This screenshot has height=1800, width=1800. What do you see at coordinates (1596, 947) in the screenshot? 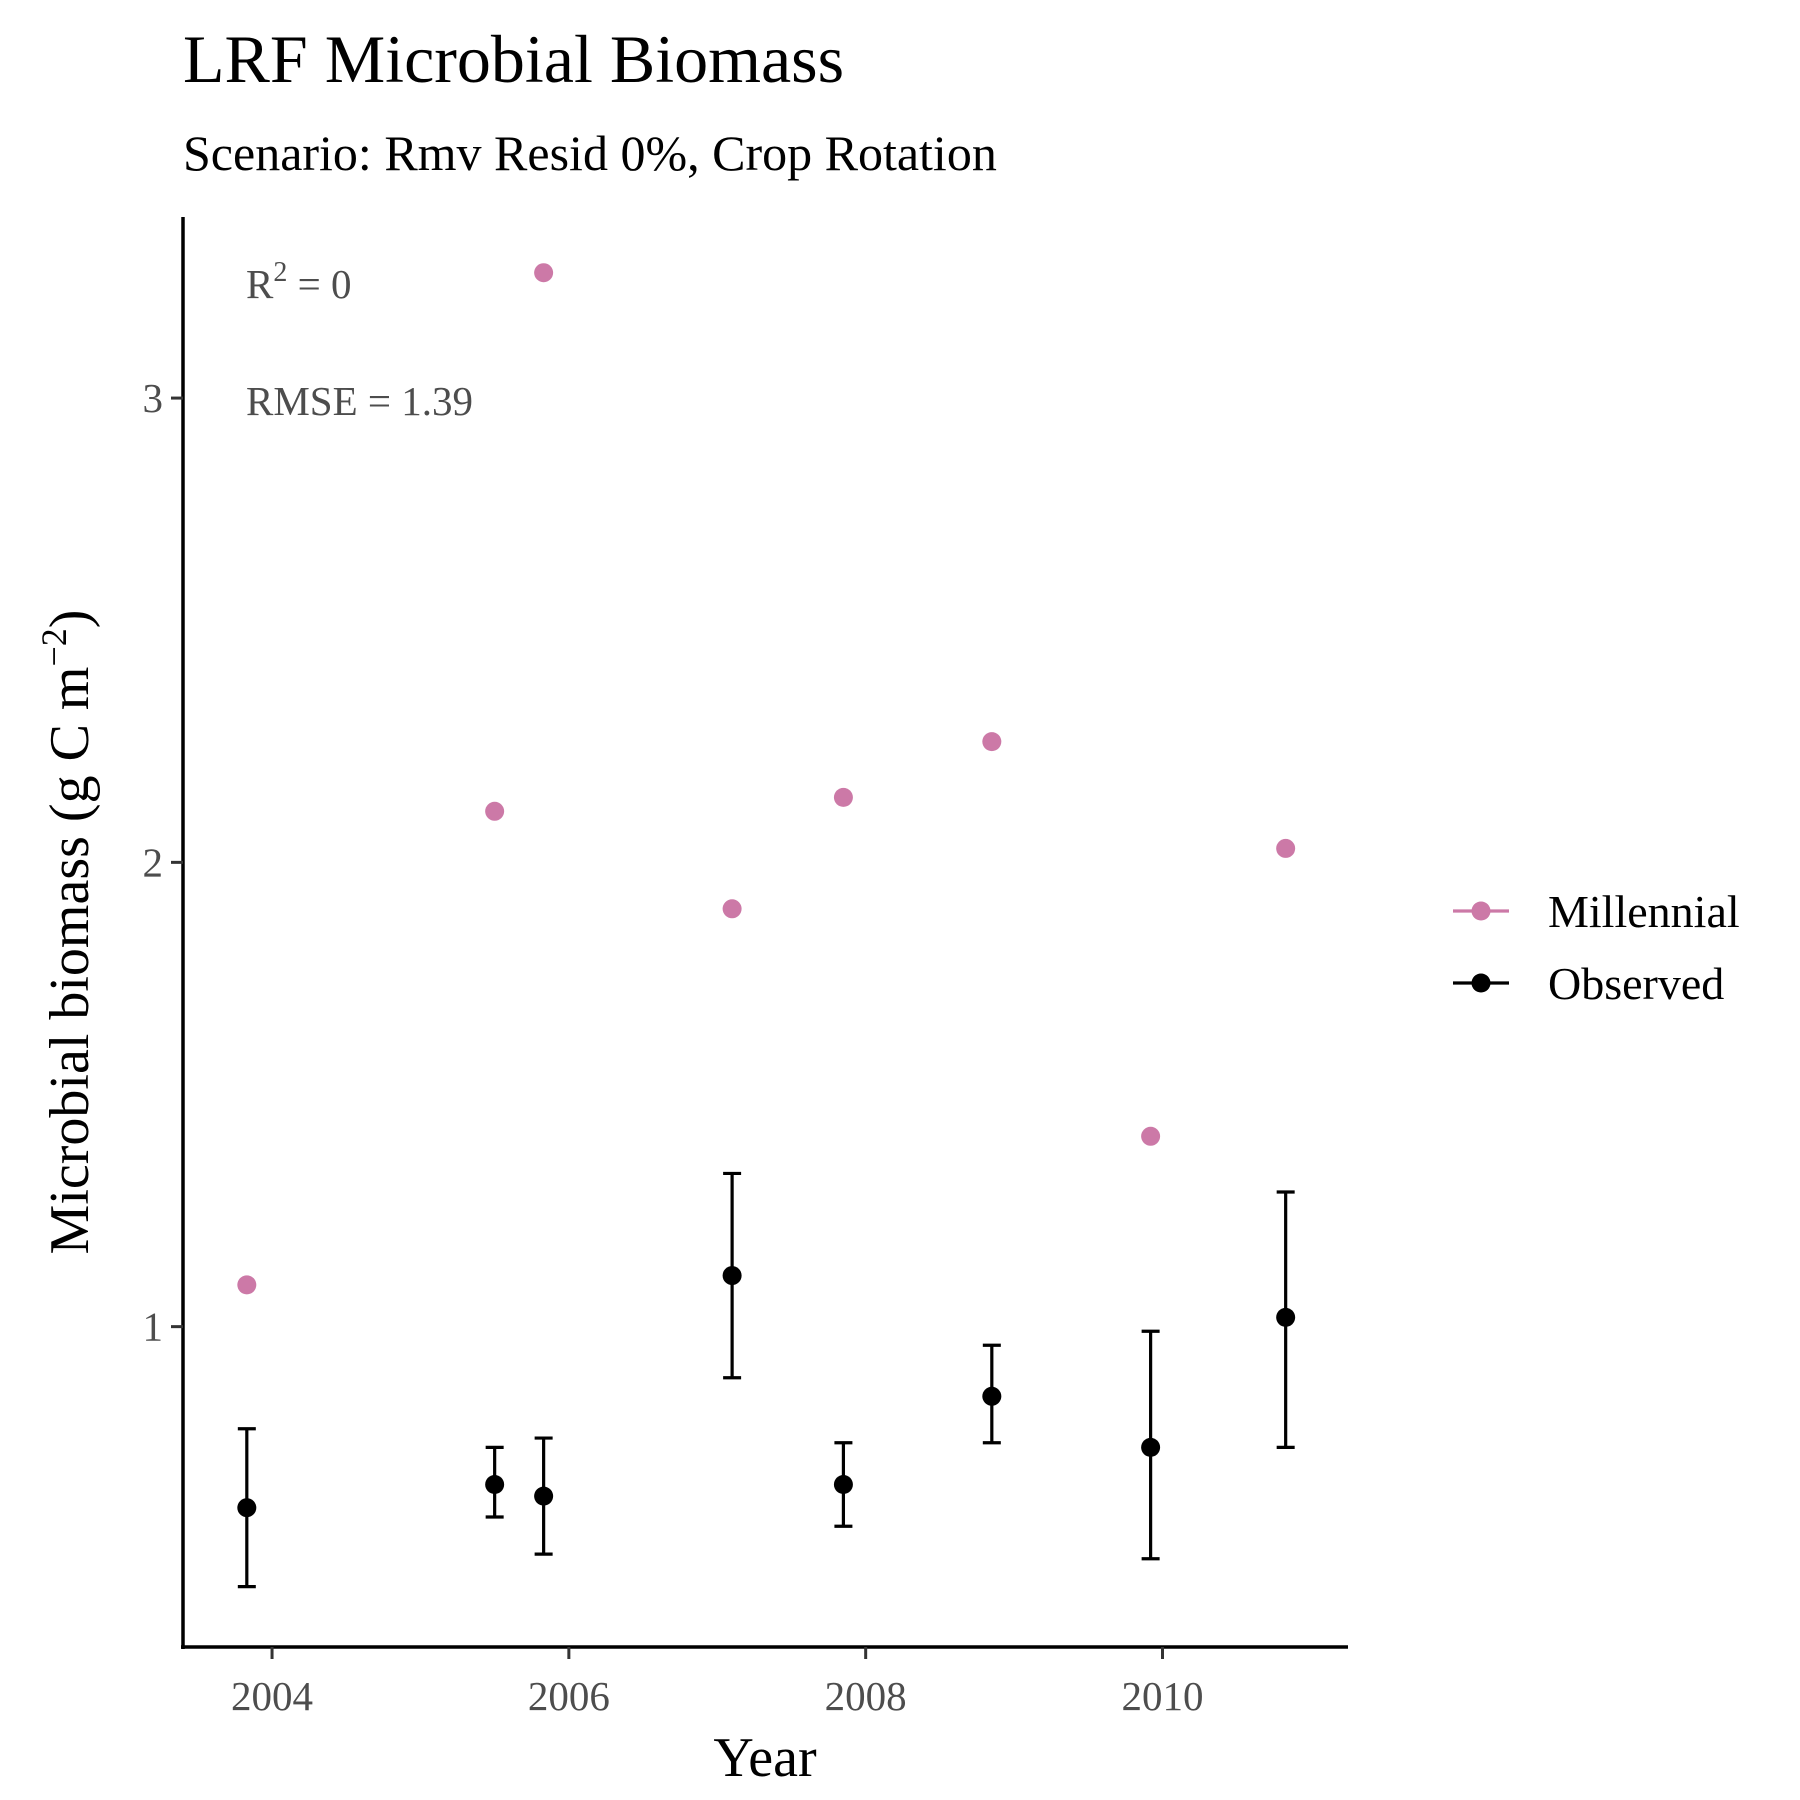
I see `legend: Millennial Observed` at bounding box center [1596, 947].